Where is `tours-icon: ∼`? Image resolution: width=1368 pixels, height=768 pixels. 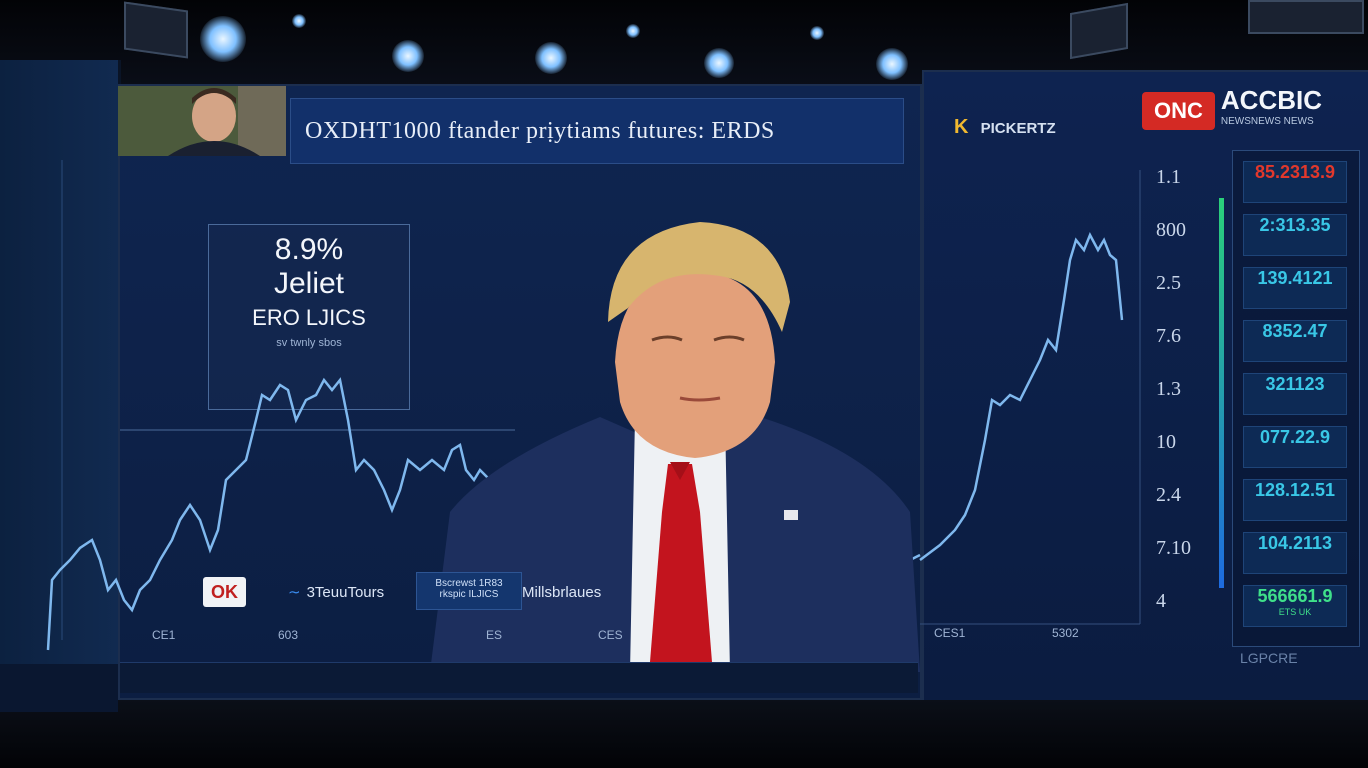
tours-icon: ∼ is located at coordinates (294, 592).